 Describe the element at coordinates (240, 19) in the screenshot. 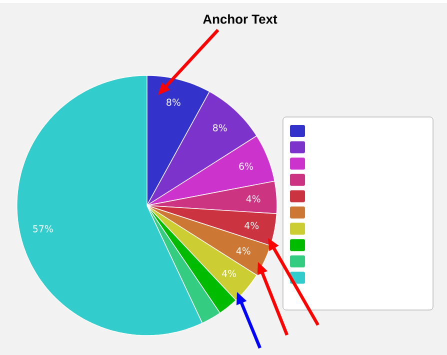

I see `chart-title: Anchor Text` at that location.